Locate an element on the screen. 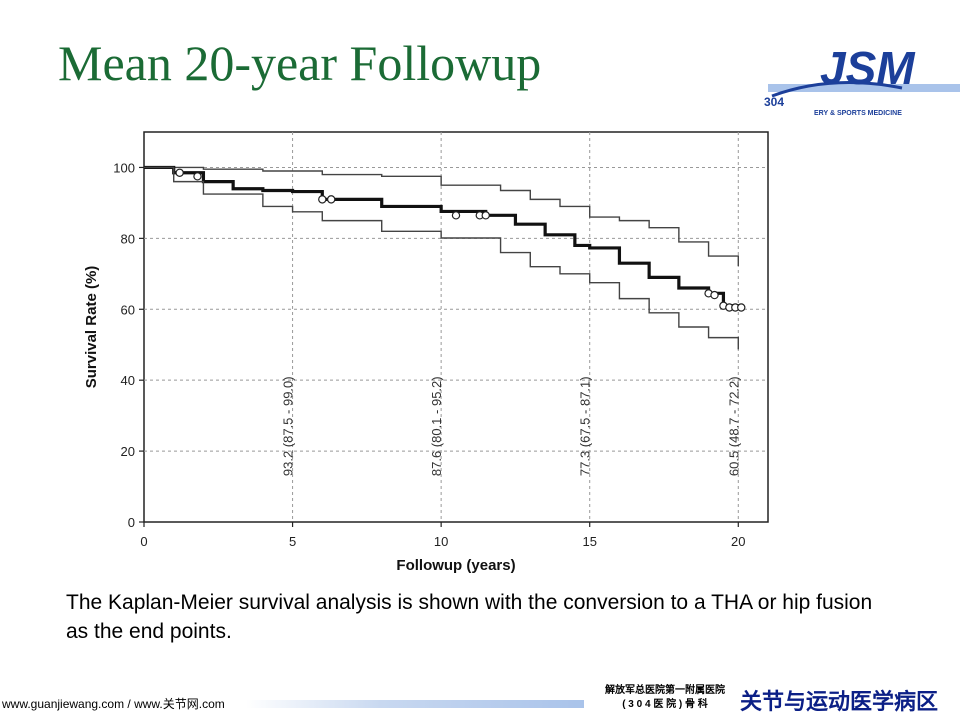  series-line-upper is located at coordinates (441, 216).